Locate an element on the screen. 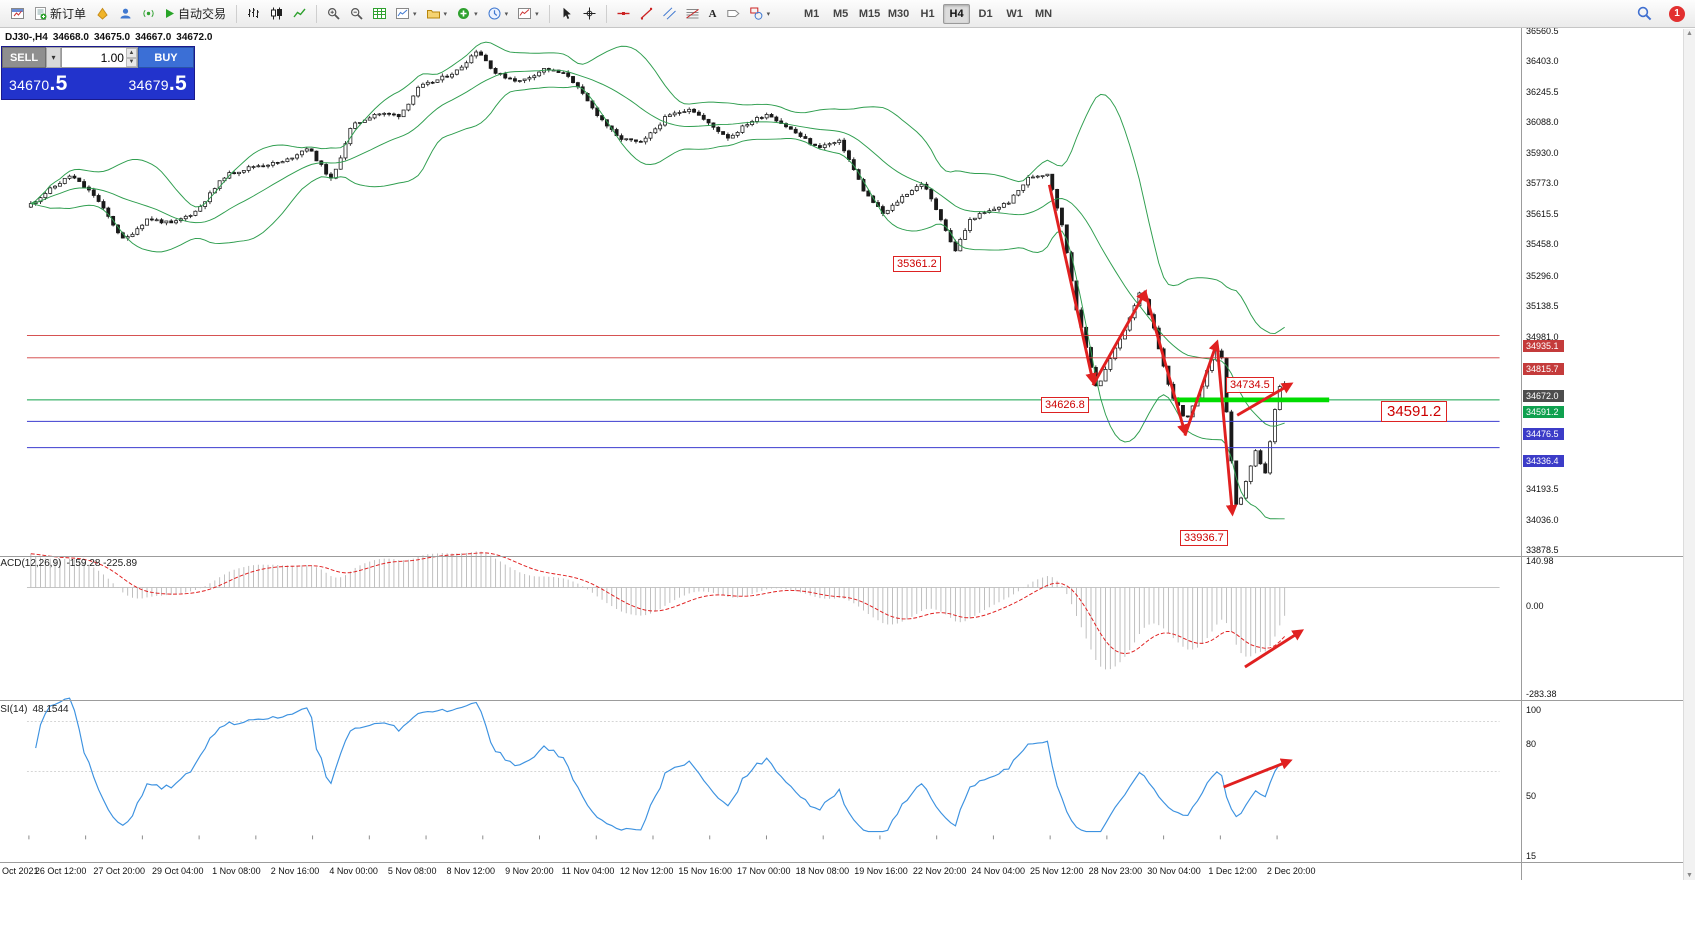 The height and width of the screenshot is (947, 1695). time-axis-separator is located at coordinates (847, 862).